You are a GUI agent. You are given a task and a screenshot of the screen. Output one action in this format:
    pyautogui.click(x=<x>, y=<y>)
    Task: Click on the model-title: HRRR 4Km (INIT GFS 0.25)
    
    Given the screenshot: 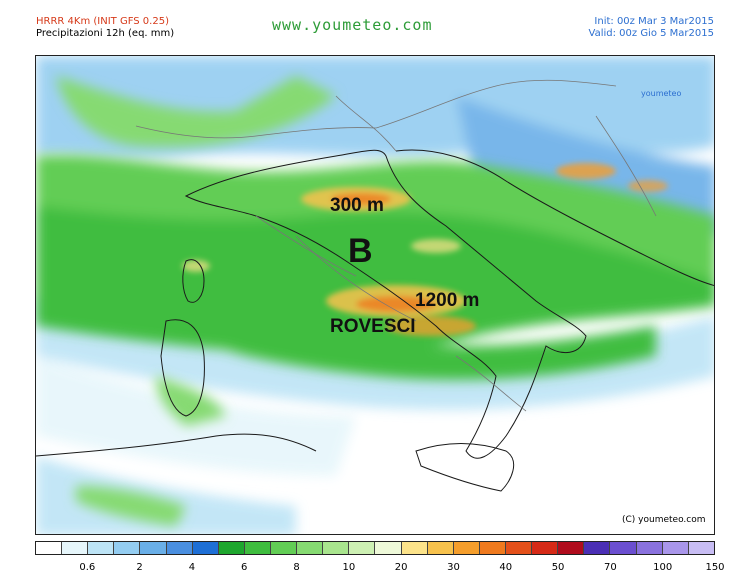 What is the action you would take?
    pyautogui.click(x=102, y=21)
    